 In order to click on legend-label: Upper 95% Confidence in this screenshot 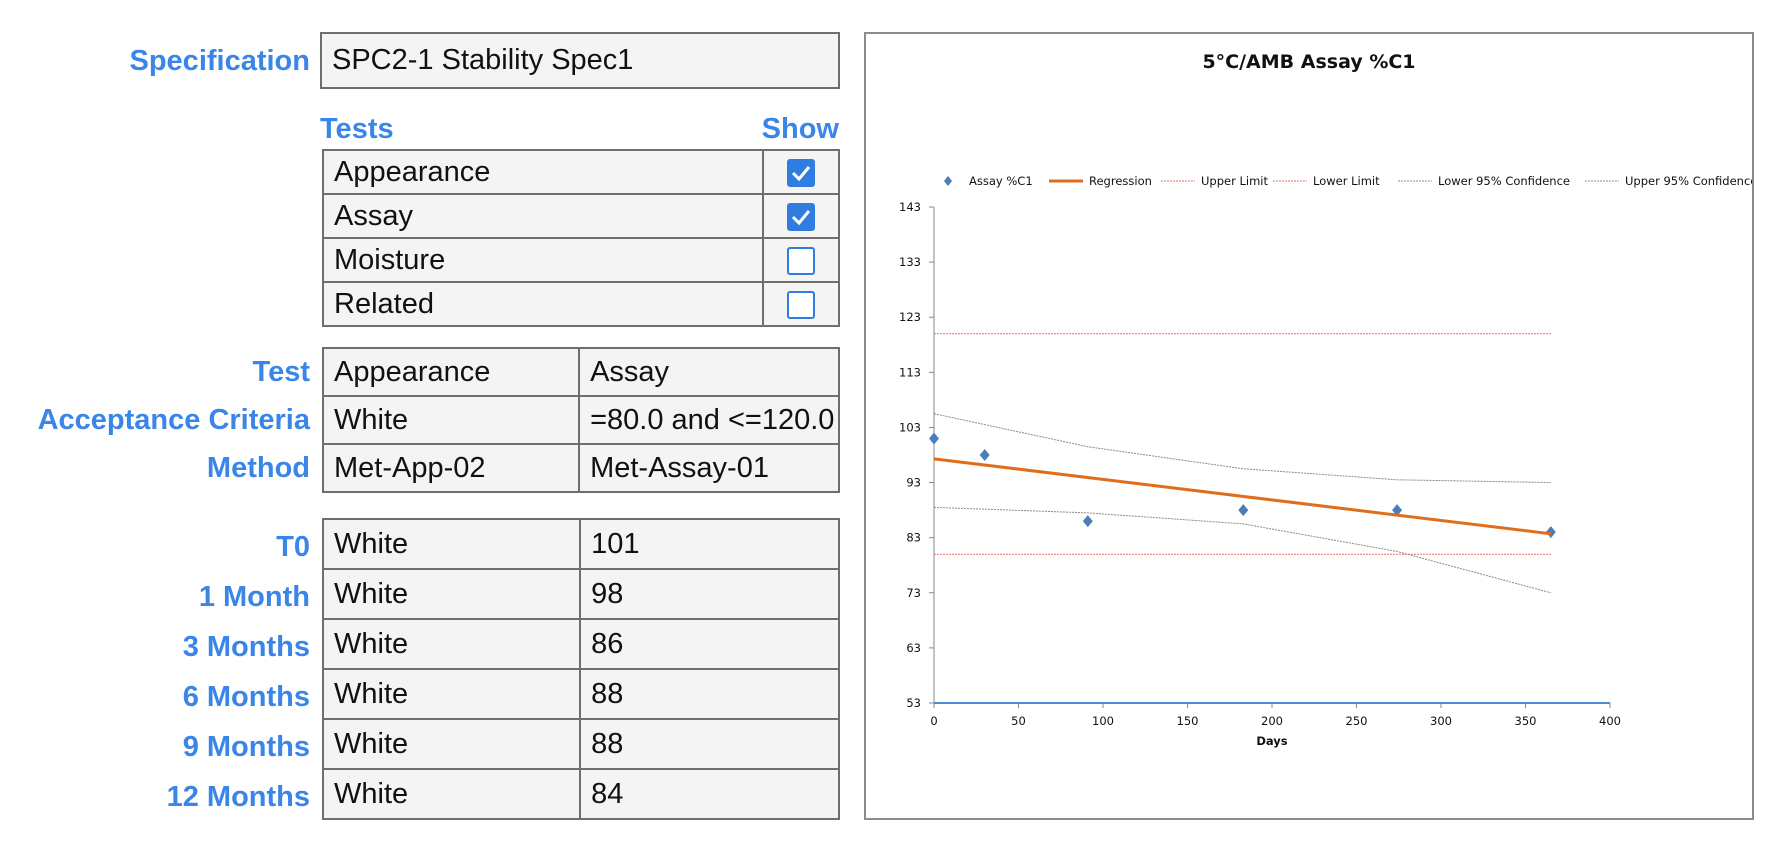, I will do `click(1688, 181)`.